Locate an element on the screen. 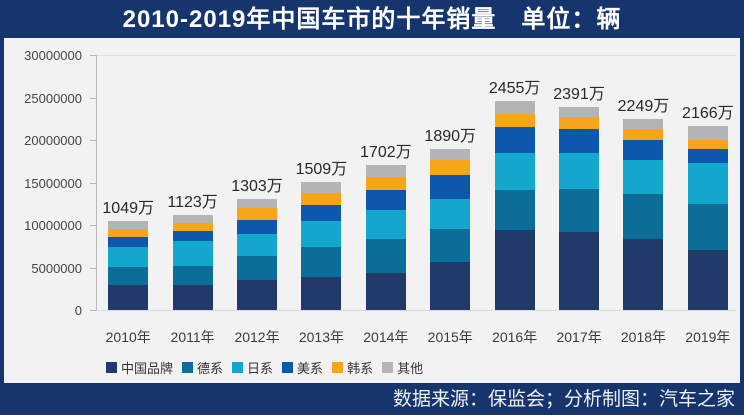 The width and height of the screenshot is (744, 415). bar-total-label: 1303万 is located at coordinates (257, 187).